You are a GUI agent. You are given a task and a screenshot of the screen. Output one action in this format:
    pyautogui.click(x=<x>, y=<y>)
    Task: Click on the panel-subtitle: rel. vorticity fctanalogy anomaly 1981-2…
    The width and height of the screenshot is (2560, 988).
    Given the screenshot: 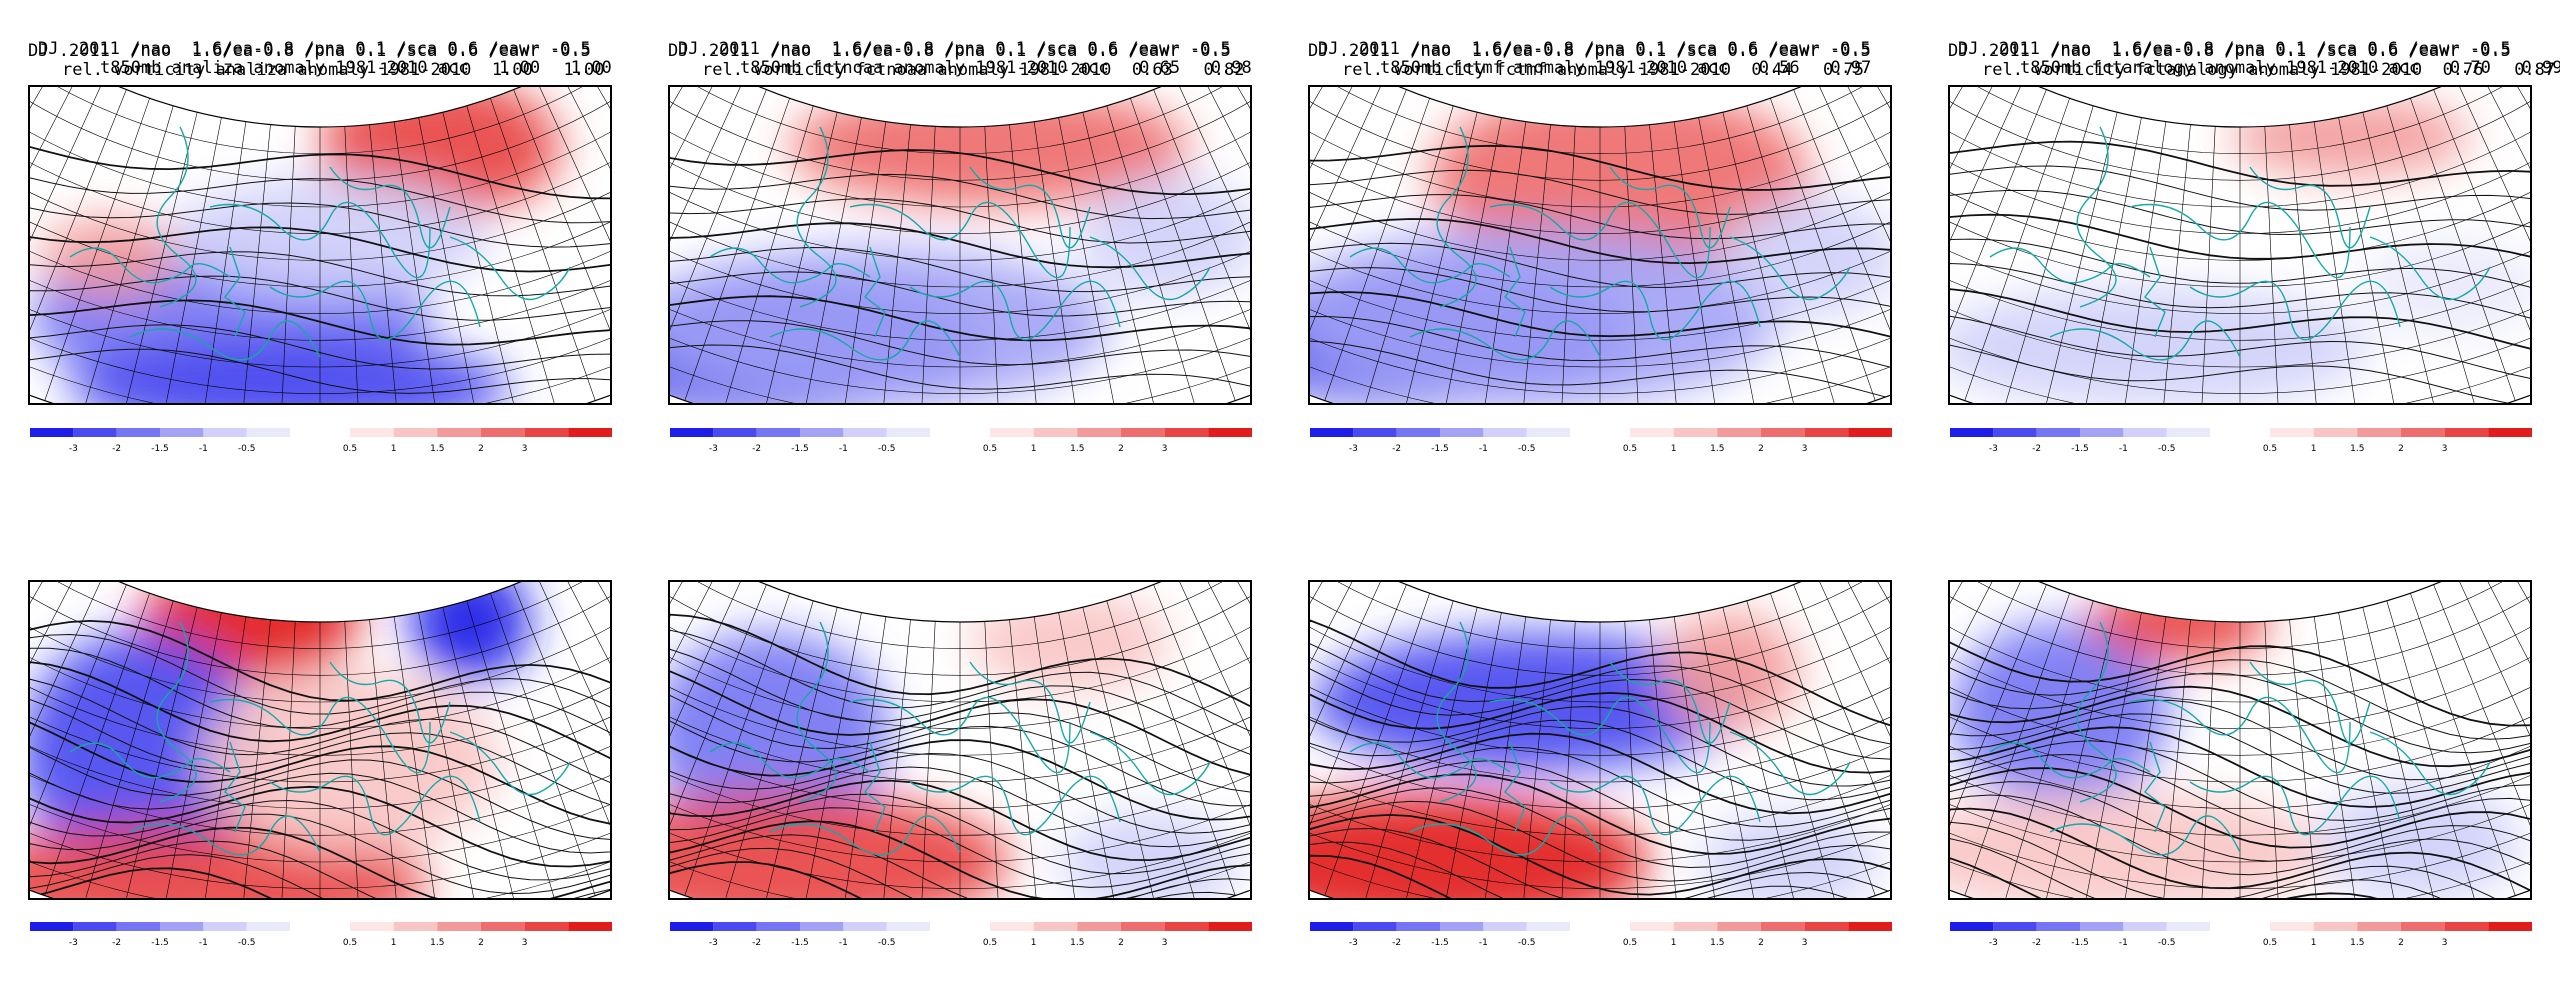 What is the action you would take?
    pyautogui.click(x=2269, y=70)
    